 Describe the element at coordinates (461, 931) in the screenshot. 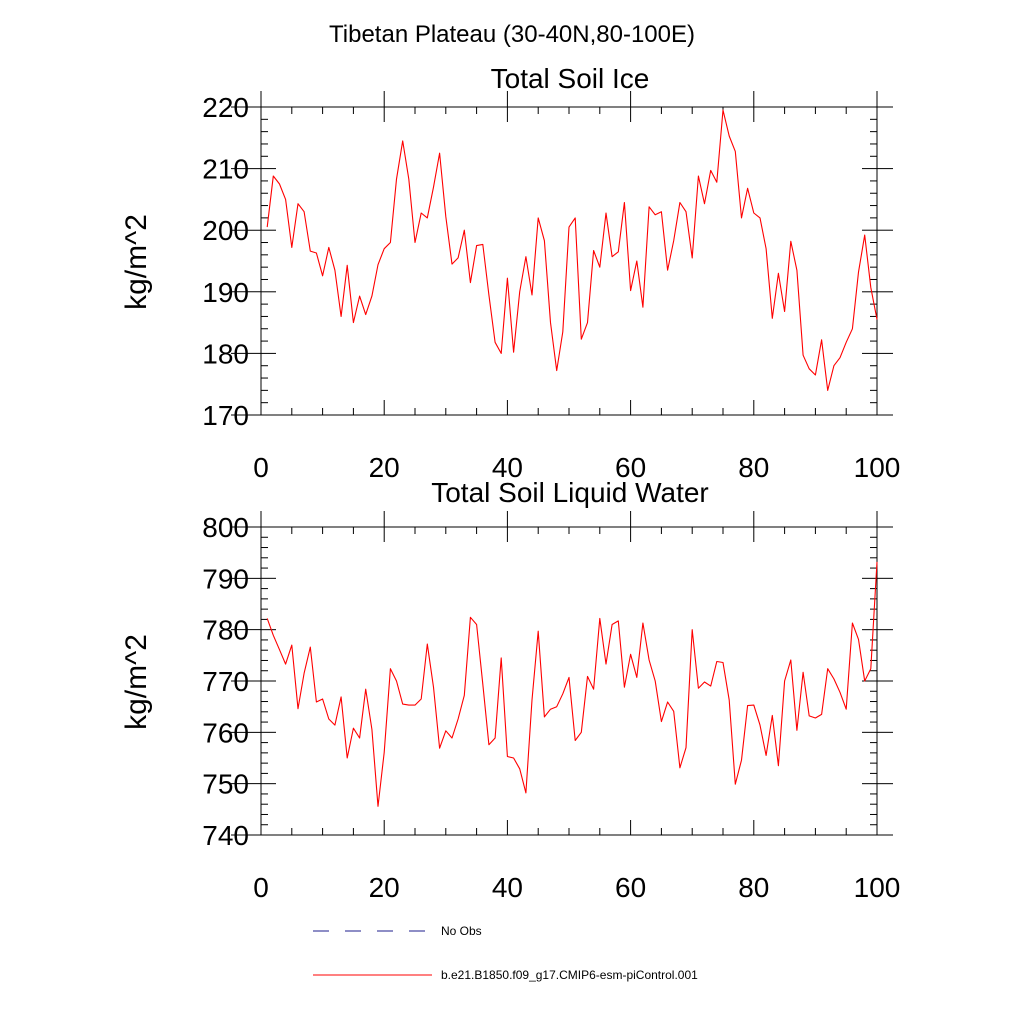

I see `legend-no-obs-label: No Obs` at that location.